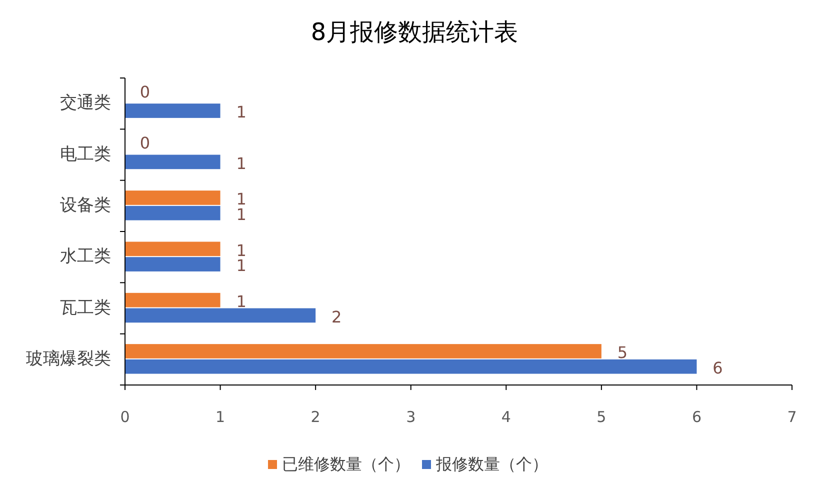 The height and width of the screenshot is (491, 829). What do you see at coordinates (622, 352) in the screenshot?
I see `data-label: 5` at bounding box center [622, 352].